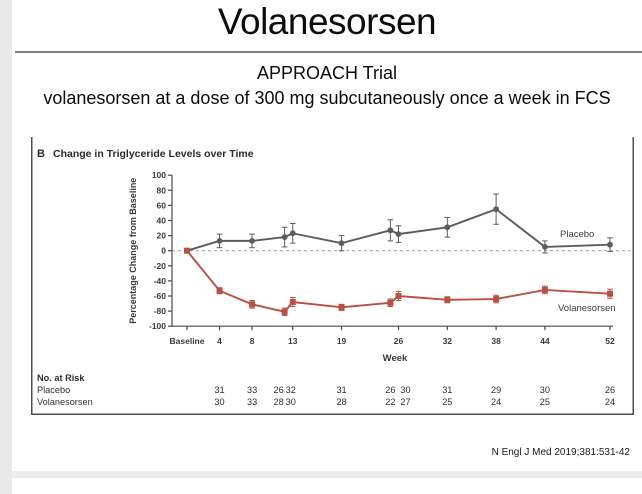  I want to click on svg-text: 20, so click(162, 236).